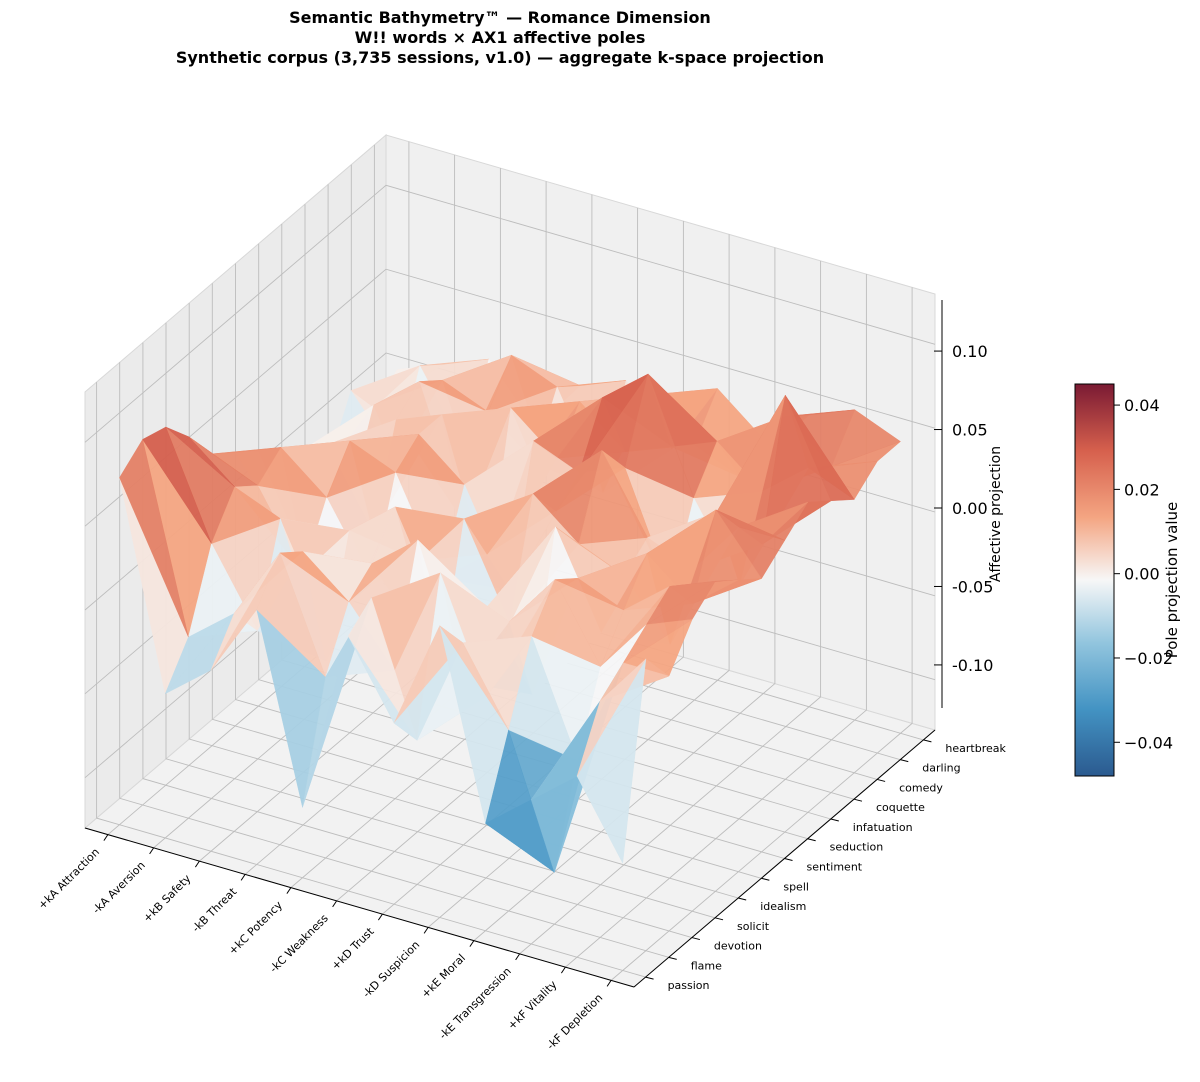 The width and height of the screenshot is (1200, 1082). What do you see at coordinates (970, 508) in the screenshot?
I see `z-tick-label: 0.00` at bounding box center [970, 508].